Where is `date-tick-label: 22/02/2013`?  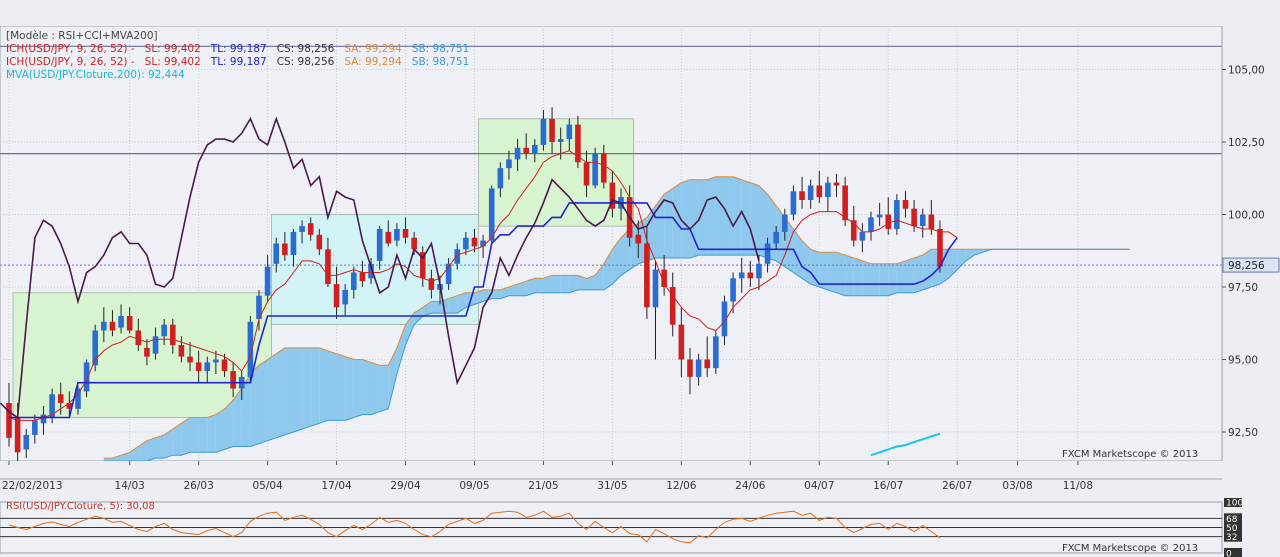
date-tick-label: 22/02/2013 is located at coordinates (32, 486).